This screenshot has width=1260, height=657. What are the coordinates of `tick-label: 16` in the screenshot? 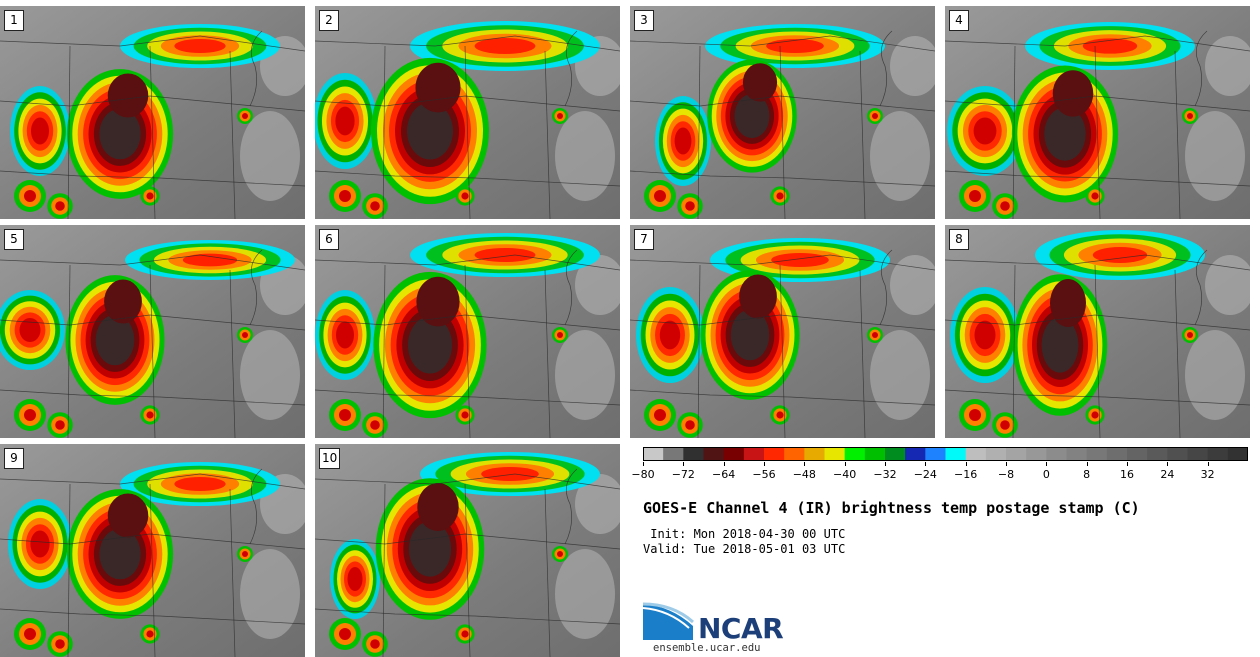 It's located at (1127, 474).